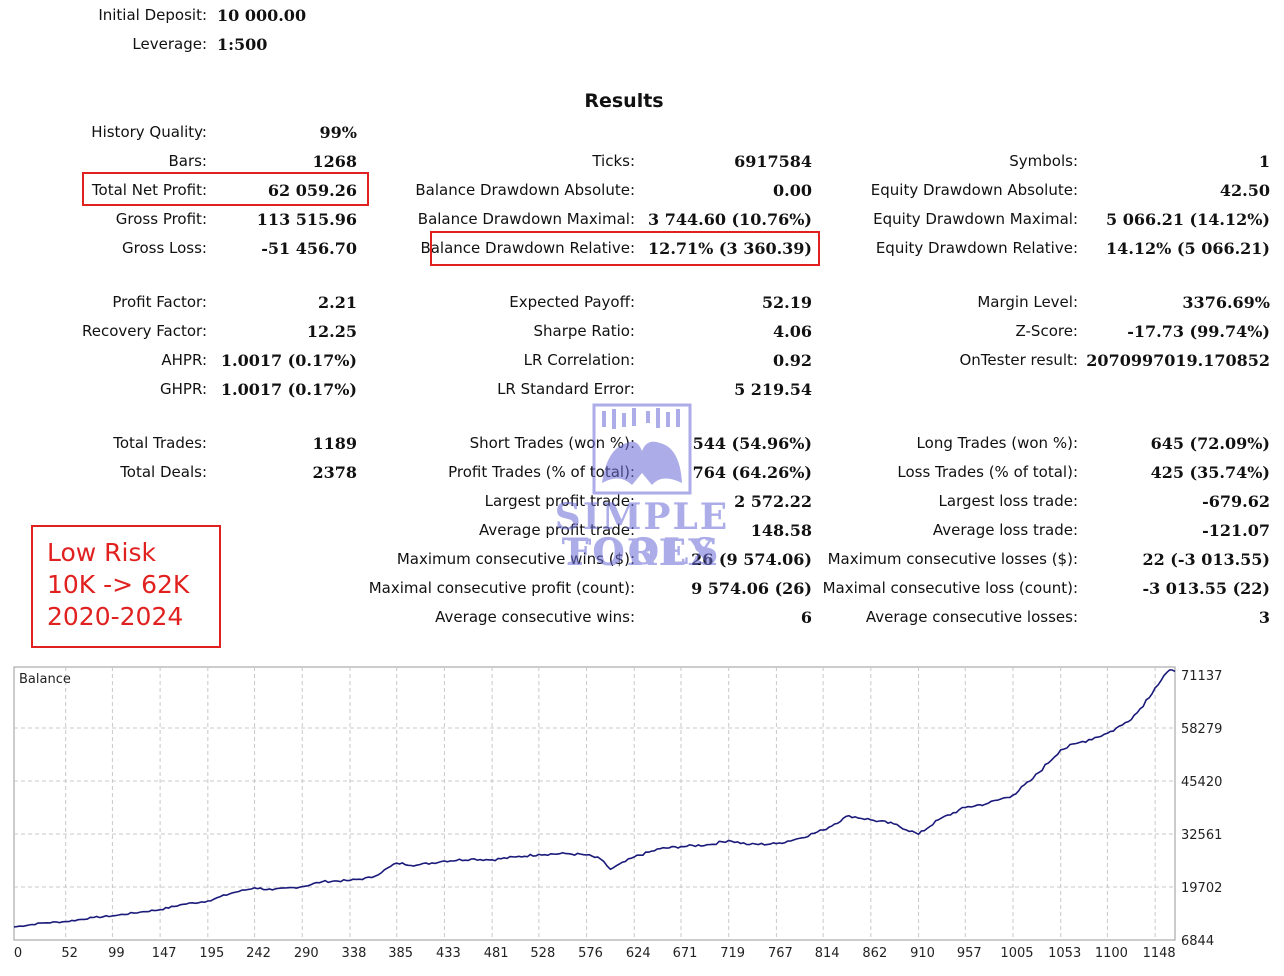 This screenshot has height=976, width=1284. Describe the element at coordinates (950, 588) in the screenshot. I see `maximal-consecutive-loss-count-label: Maximal consecutive loss (count):` at that location.